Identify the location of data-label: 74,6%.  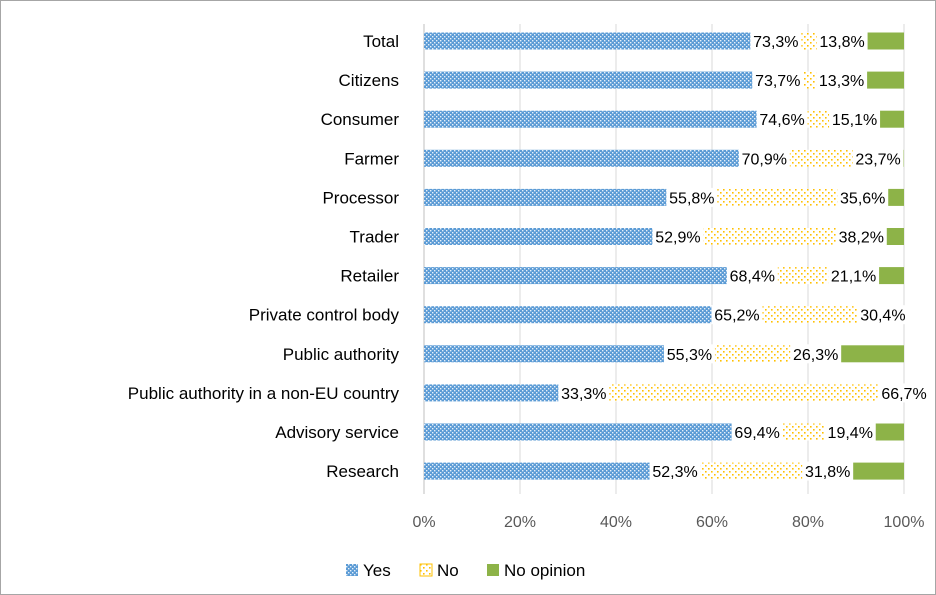
(781, 120).